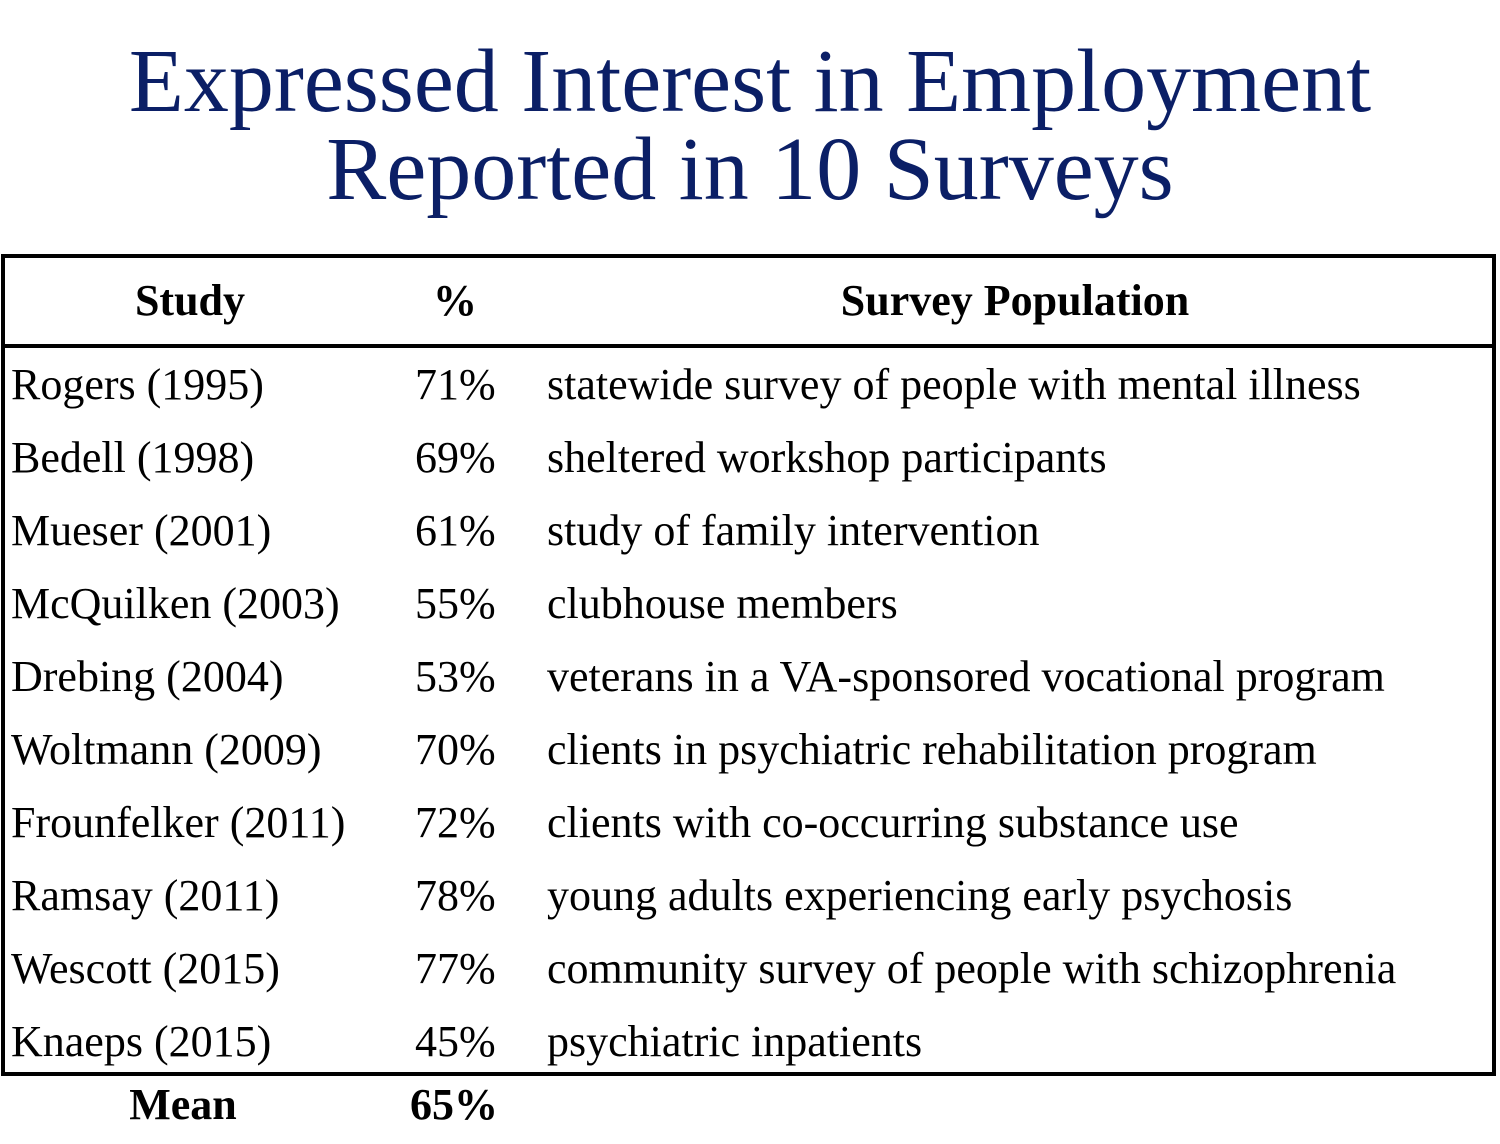 The image size is (1500, 1144). Describe the element at coordinates (1015, 300) in the screenshot. I see `header-population: Survey Population` at that location.